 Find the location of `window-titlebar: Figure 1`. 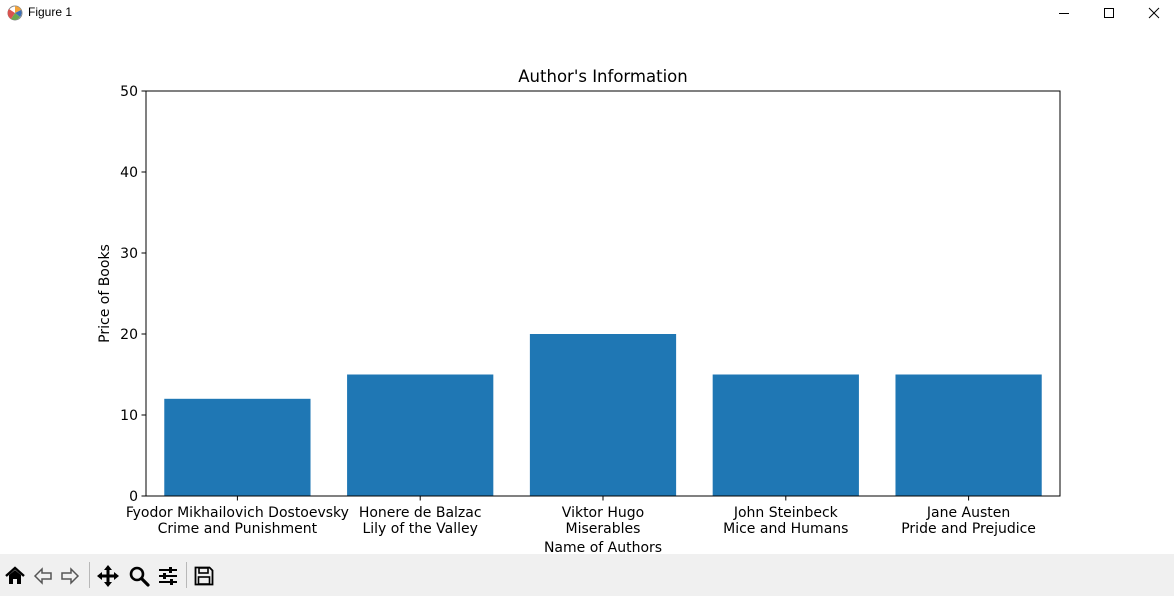

window-titlebar: Figure 1 is located at coordinates (587, 13).